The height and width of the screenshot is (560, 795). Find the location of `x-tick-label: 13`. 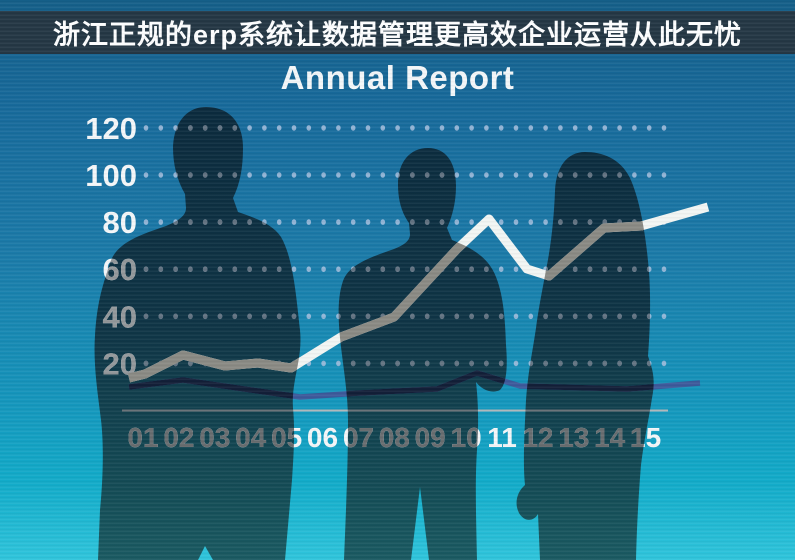

x-tick-label: 13 is located at coordinates (573, 437).